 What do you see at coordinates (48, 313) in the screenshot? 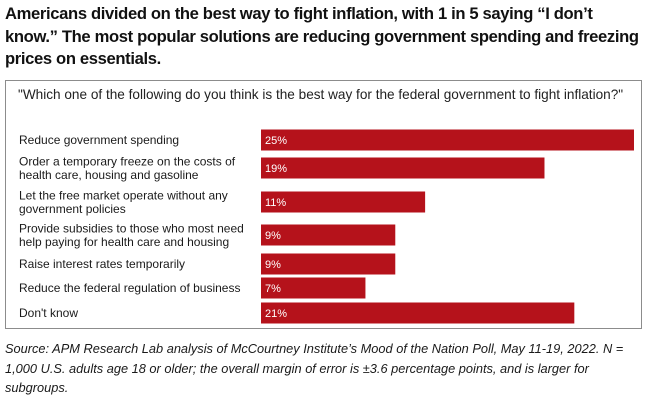
I see `category-label: Don't know` at bounding box center [48, 313].